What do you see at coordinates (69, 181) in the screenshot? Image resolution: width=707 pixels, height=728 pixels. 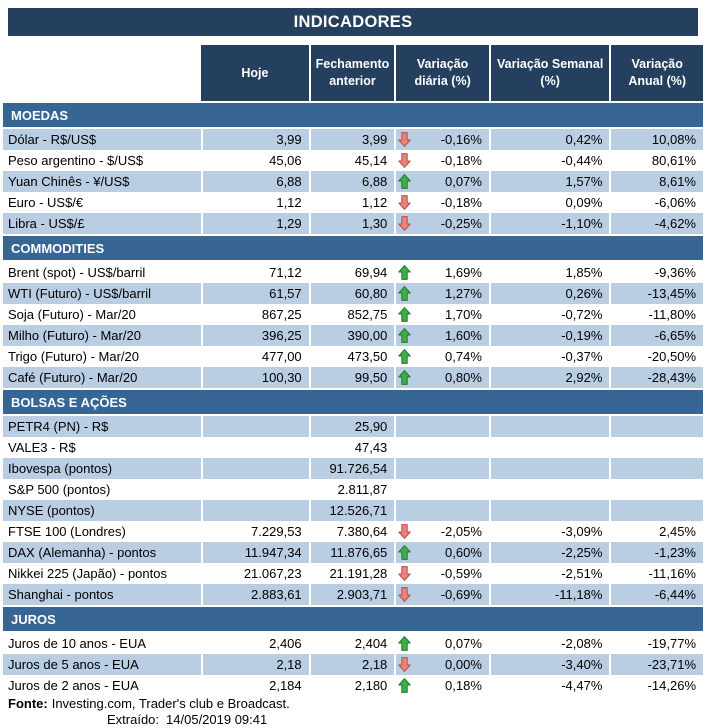 I see `cell-label: Yuan Chinês - ¥/US$` at bounding box center [69, 181].